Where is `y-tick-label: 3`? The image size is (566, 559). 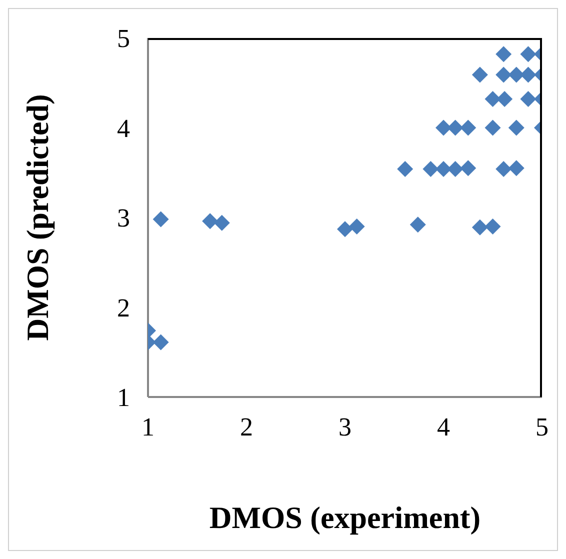 y-tick-label: 3 is located at coordinates (123, 218).